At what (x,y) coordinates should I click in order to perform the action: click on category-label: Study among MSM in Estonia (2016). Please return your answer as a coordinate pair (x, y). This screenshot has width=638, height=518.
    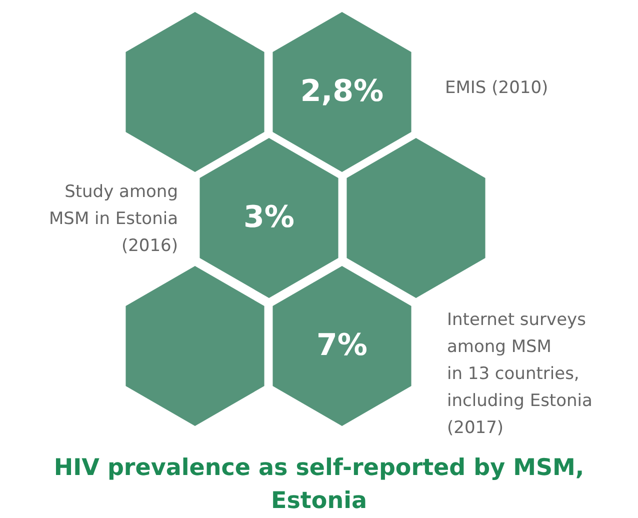
    Looking at the image, I should click on (113, 219).